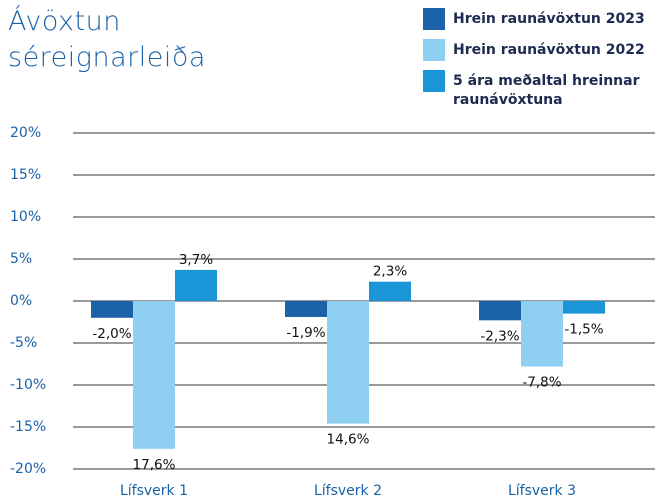 This screenshot has height=502, width=662. What do you see at coordinates (305, 333) in the screenshot?
I see `value-label: -1,9%` at bounding box center [305, 333].